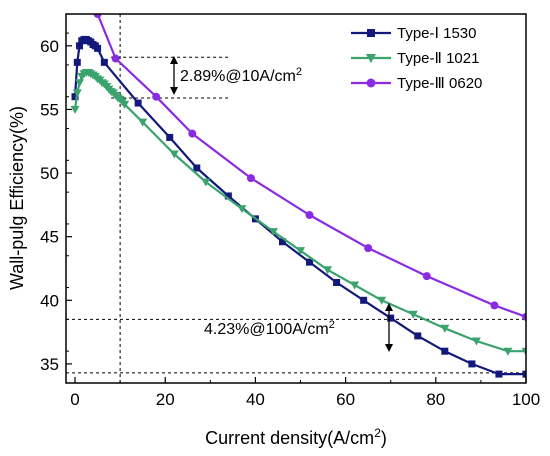 The image size is (550, 456). What do you see at coordinates (165, 399) in the screenshot?
I see `x-tick-label: 20` at bounding box center [165, 399].